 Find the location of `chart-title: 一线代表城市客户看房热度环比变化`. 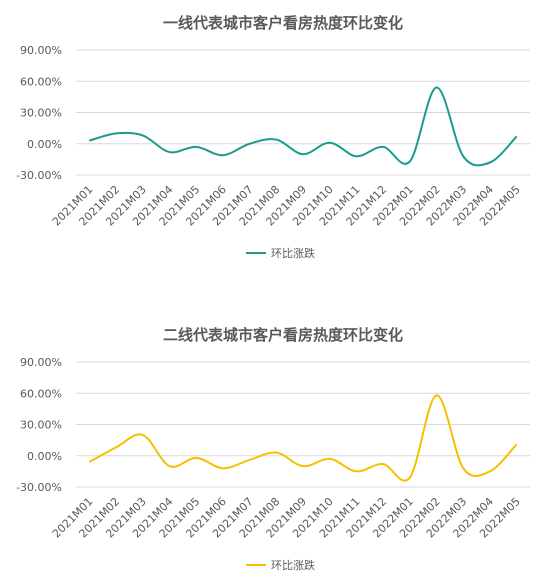

chart-title: 一线代表城市客户看房热度环比变化 is located at coordinates (283, 23).